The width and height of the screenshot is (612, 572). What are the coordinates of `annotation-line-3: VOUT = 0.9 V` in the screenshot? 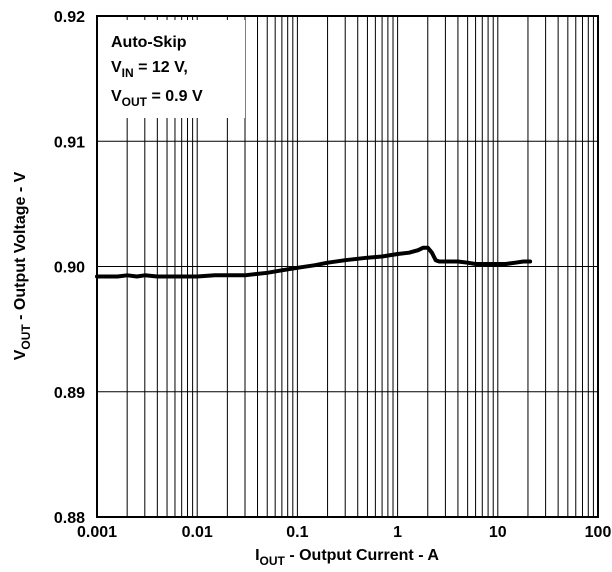 It's located at (157, 98).